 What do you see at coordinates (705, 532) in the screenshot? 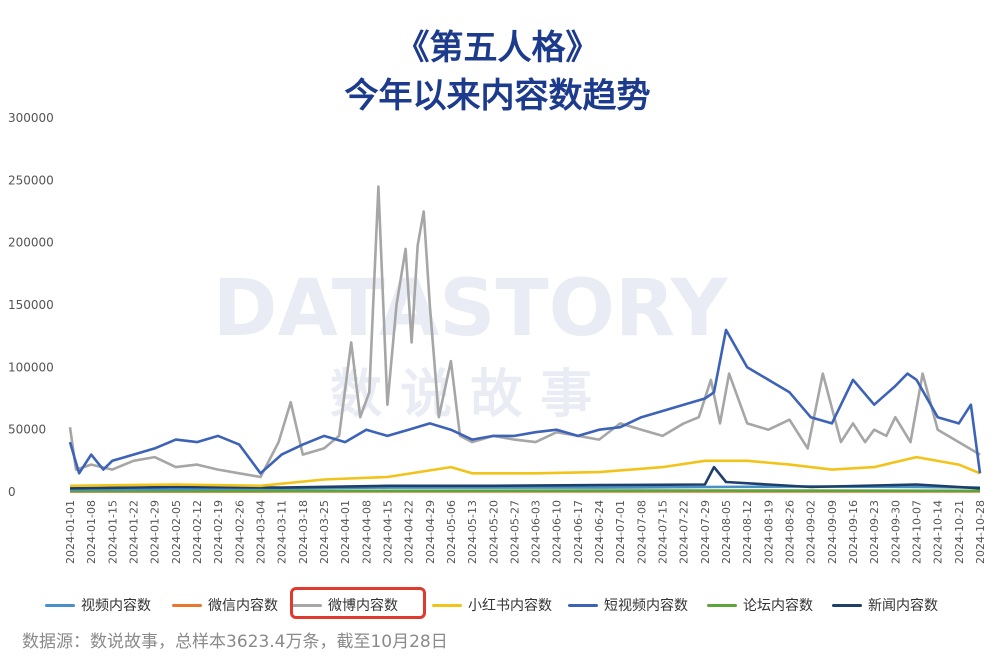
I see `x-tick-label: 2024-07-29` at bounding box center [705, 532].